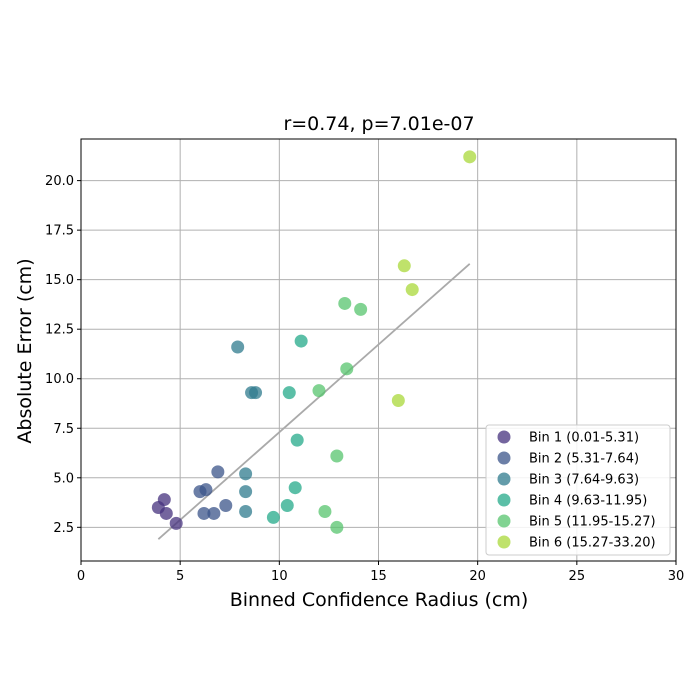 This screenshot has height=700, width=700. What do you see at coordinates (584, 459) in the screenshot?
I see `legend-label: Bin 2 (5.31-7.64)` at bounding box center [584, 459].